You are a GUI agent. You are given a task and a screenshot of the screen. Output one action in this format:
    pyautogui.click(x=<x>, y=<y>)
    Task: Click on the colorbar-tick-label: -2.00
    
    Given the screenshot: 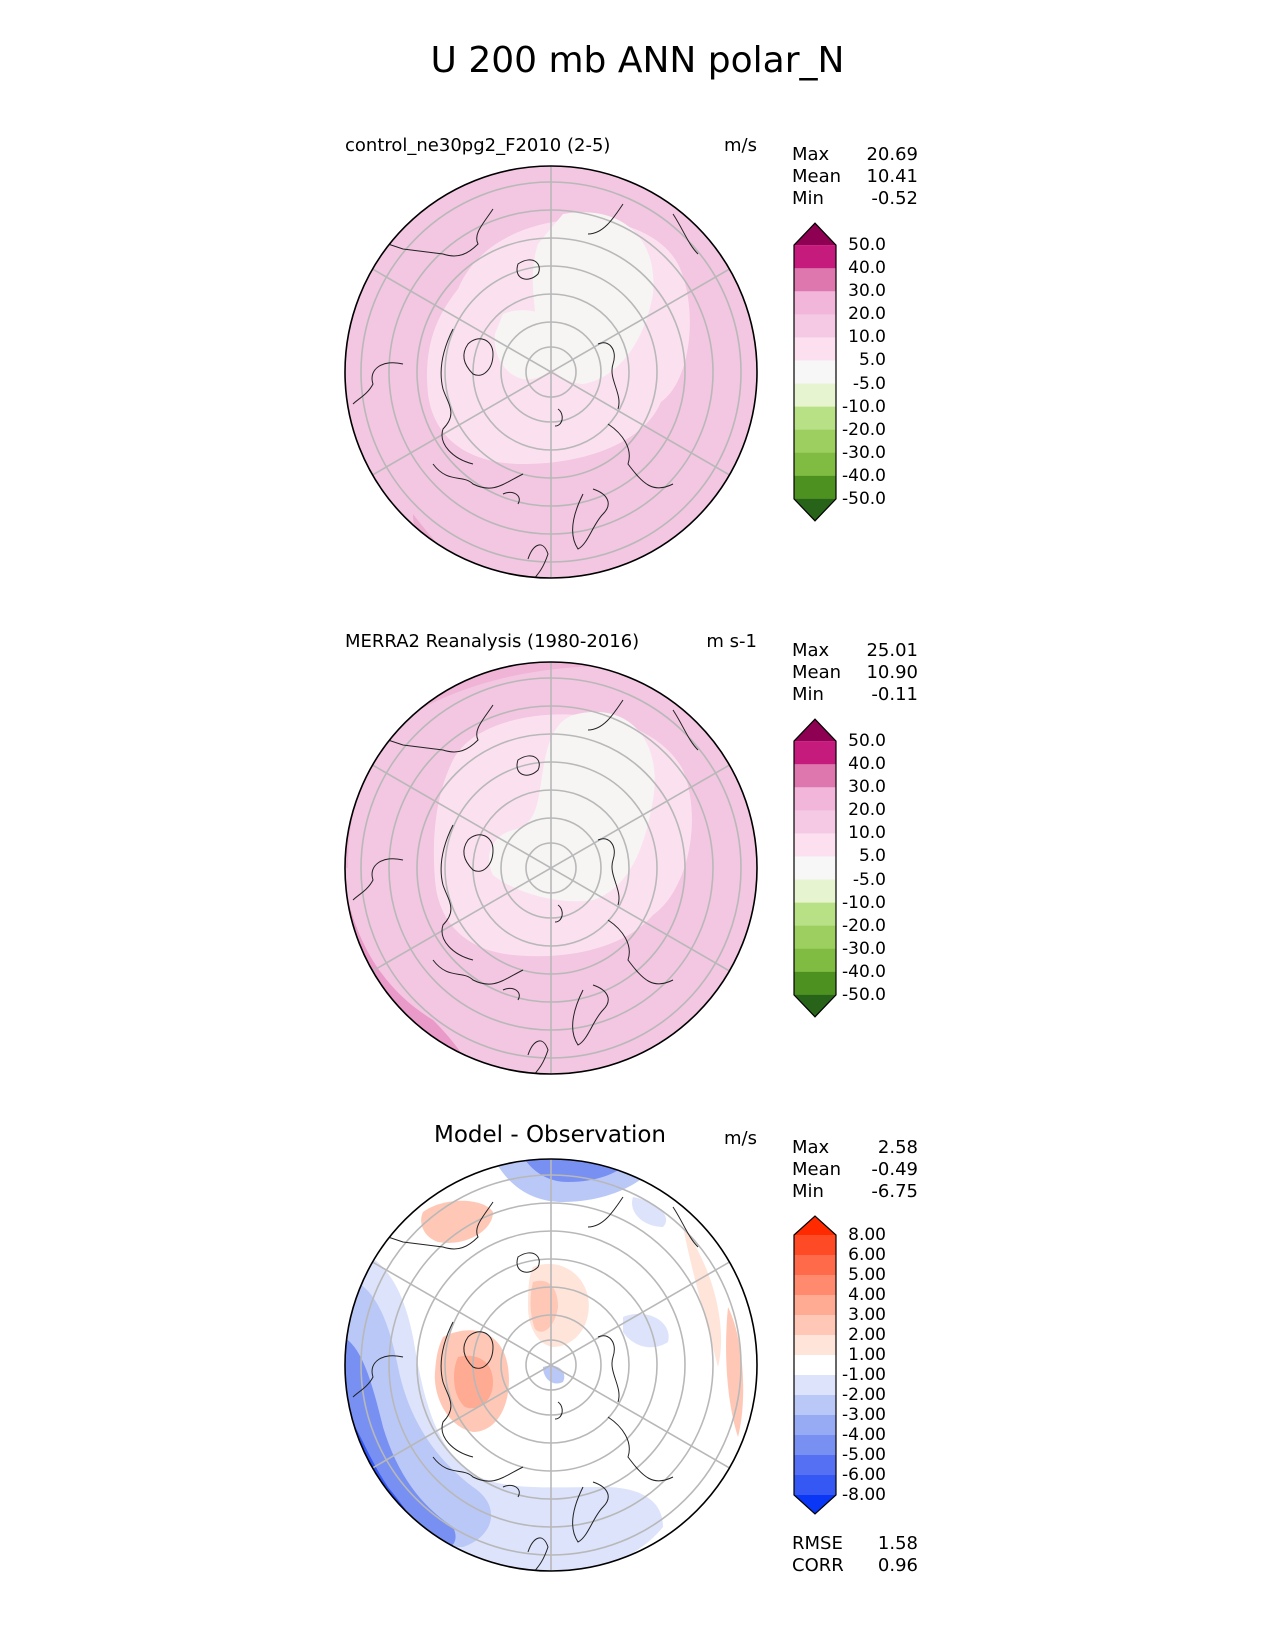 What is the action you would take?
    pyautogui.click(x=864, y=1395)
    